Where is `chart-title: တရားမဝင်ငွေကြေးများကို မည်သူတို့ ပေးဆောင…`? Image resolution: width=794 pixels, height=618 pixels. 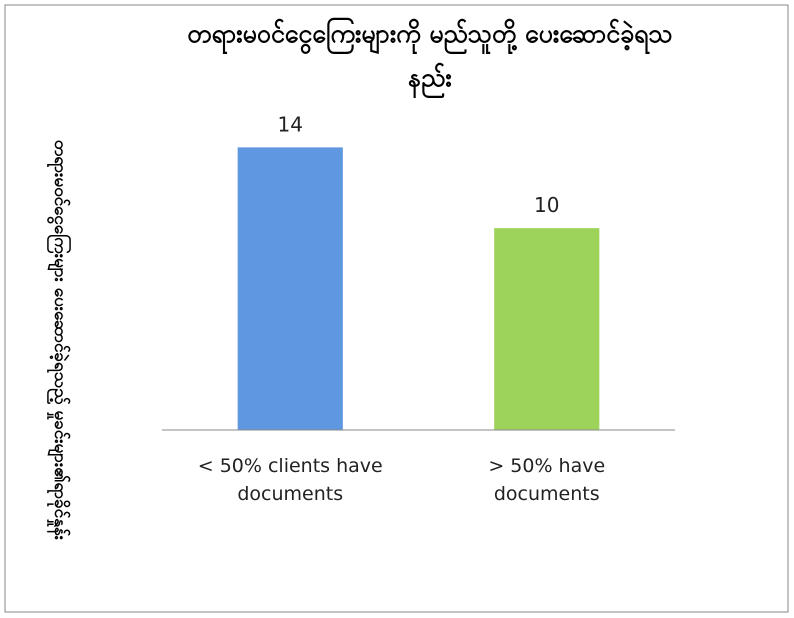 chart-title: တရားမဝင်ငွေကြေးများကို မည်သူတို့ ပေးဆောင… is located at coordinates (430, 55).